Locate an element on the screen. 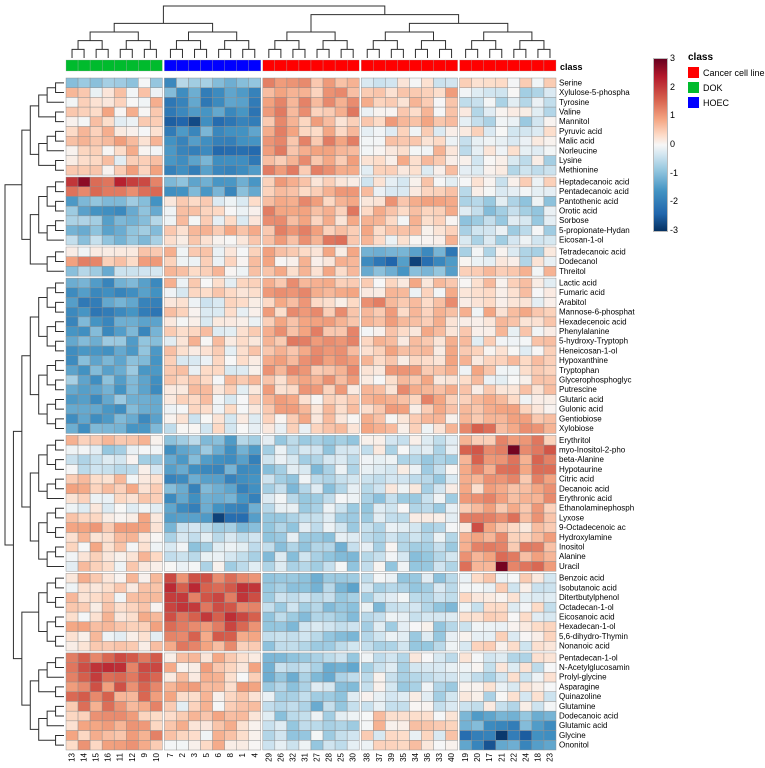  column-label: 36 is located at coordinates (427, 756).